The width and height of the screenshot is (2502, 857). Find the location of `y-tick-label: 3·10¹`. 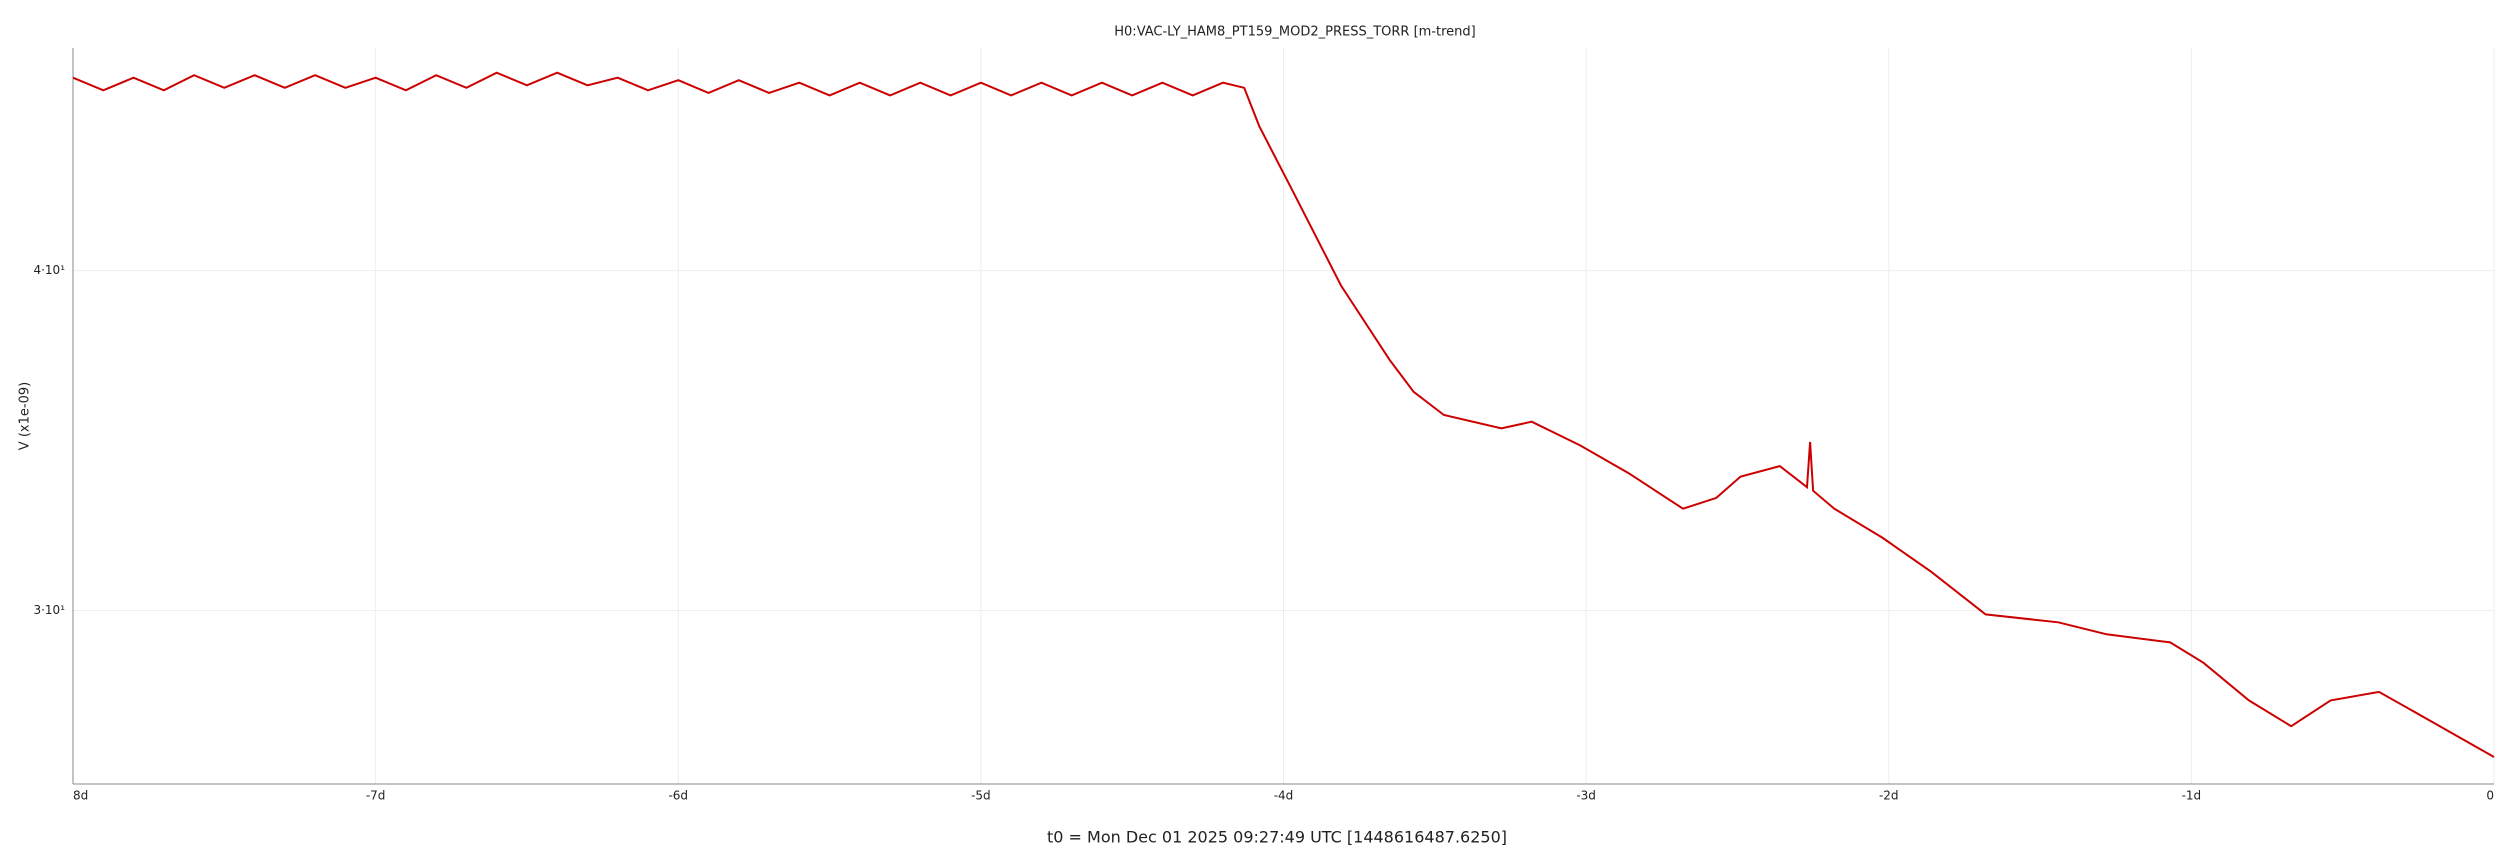

y-tick-label: 3·10¹ is located at coordinates (49, 610).